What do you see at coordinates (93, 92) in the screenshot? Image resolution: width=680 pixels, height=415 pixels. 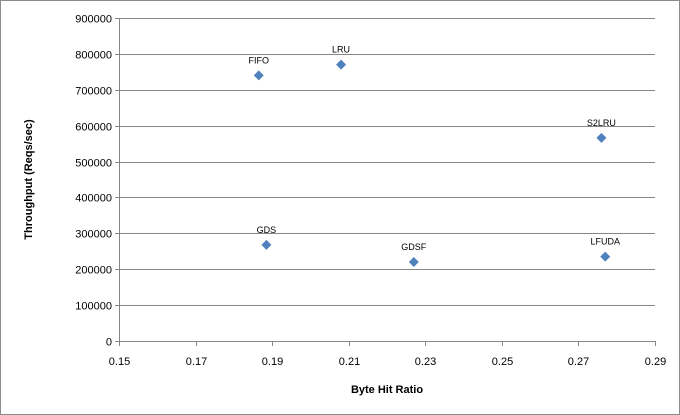 I see `y-tick-label-7: 700000` at bounding box center [93, 92].